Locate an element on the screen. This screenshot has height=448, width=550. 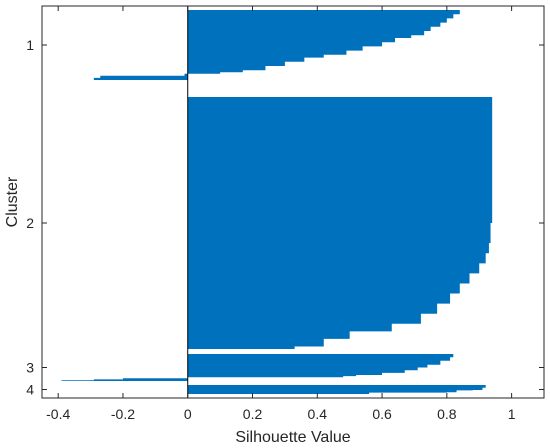
y-tick-label: 2 is located at coordinates (30, 223).